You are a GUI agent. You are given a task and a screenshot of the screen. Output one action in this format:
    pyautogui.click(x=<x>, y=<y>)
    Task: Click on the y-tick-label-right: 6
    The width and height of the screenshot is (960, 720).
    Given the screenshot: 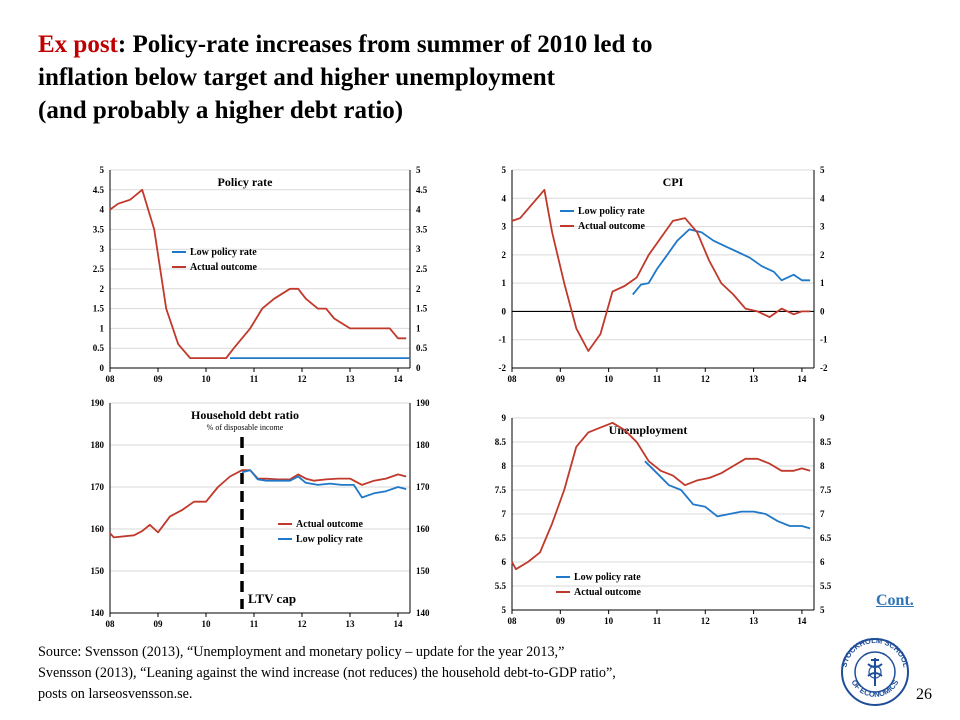 What is the action you would take?
    pyautogui.click(x=822, y=562)
    